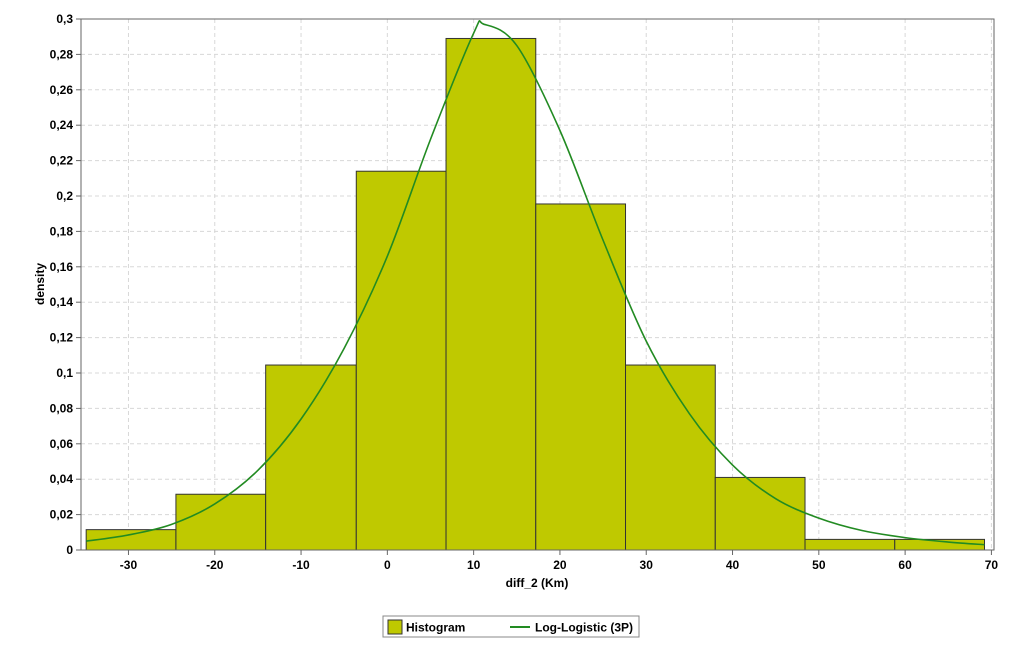 The height and width of the screenshot is (651, 1024). Describe the element at coordinates (537, 583) in the screenshot. I see `x-axis-title: diff_2 (Km)` at that location.